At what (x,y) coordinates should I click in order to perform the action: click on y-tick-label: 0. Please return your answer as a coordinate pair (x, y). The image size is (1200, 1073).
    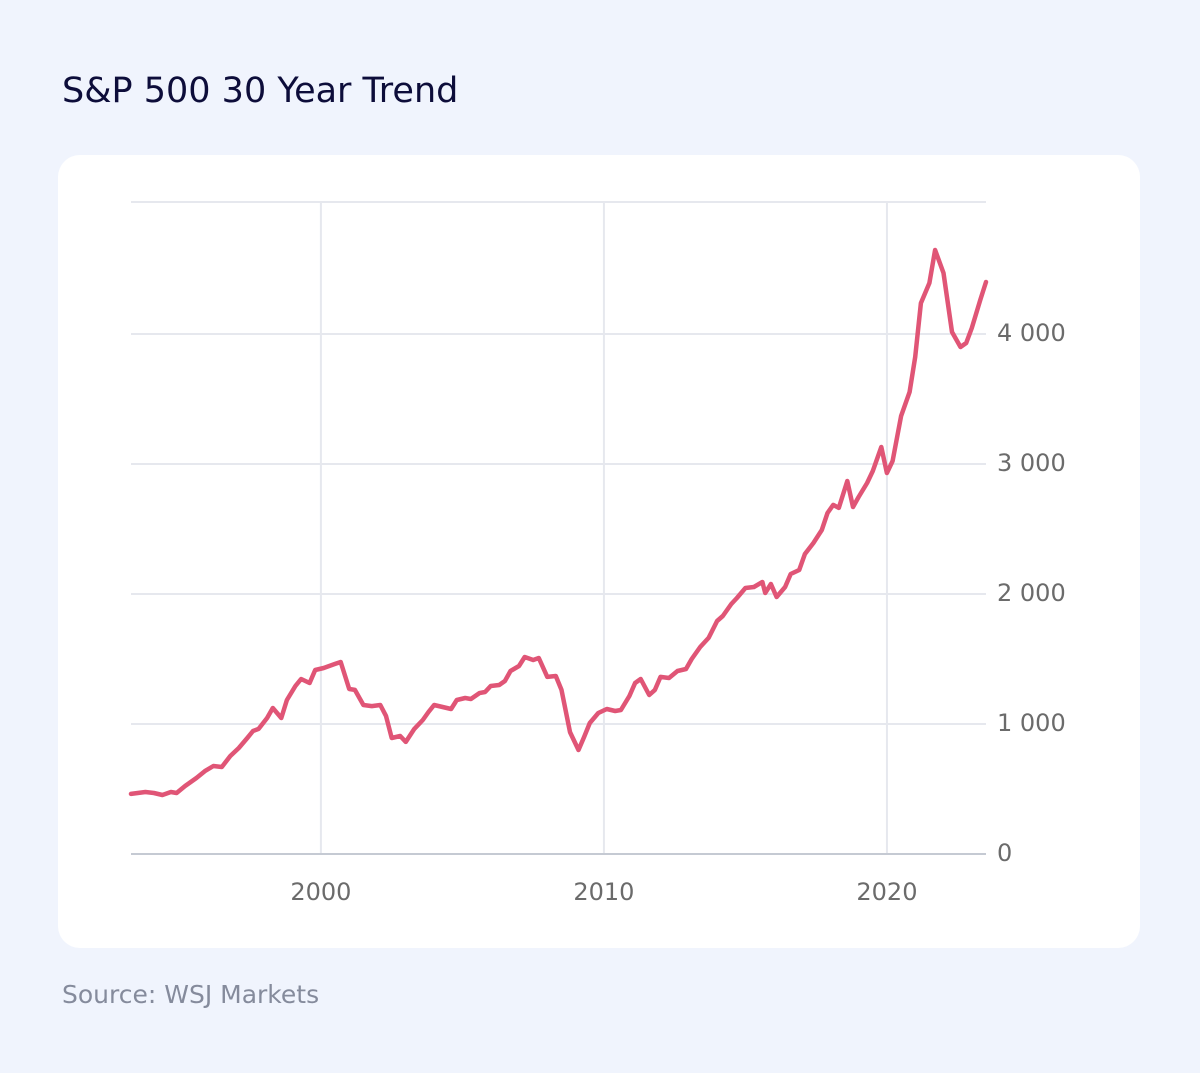
    Looking at the image, I should click on (1004, 853).